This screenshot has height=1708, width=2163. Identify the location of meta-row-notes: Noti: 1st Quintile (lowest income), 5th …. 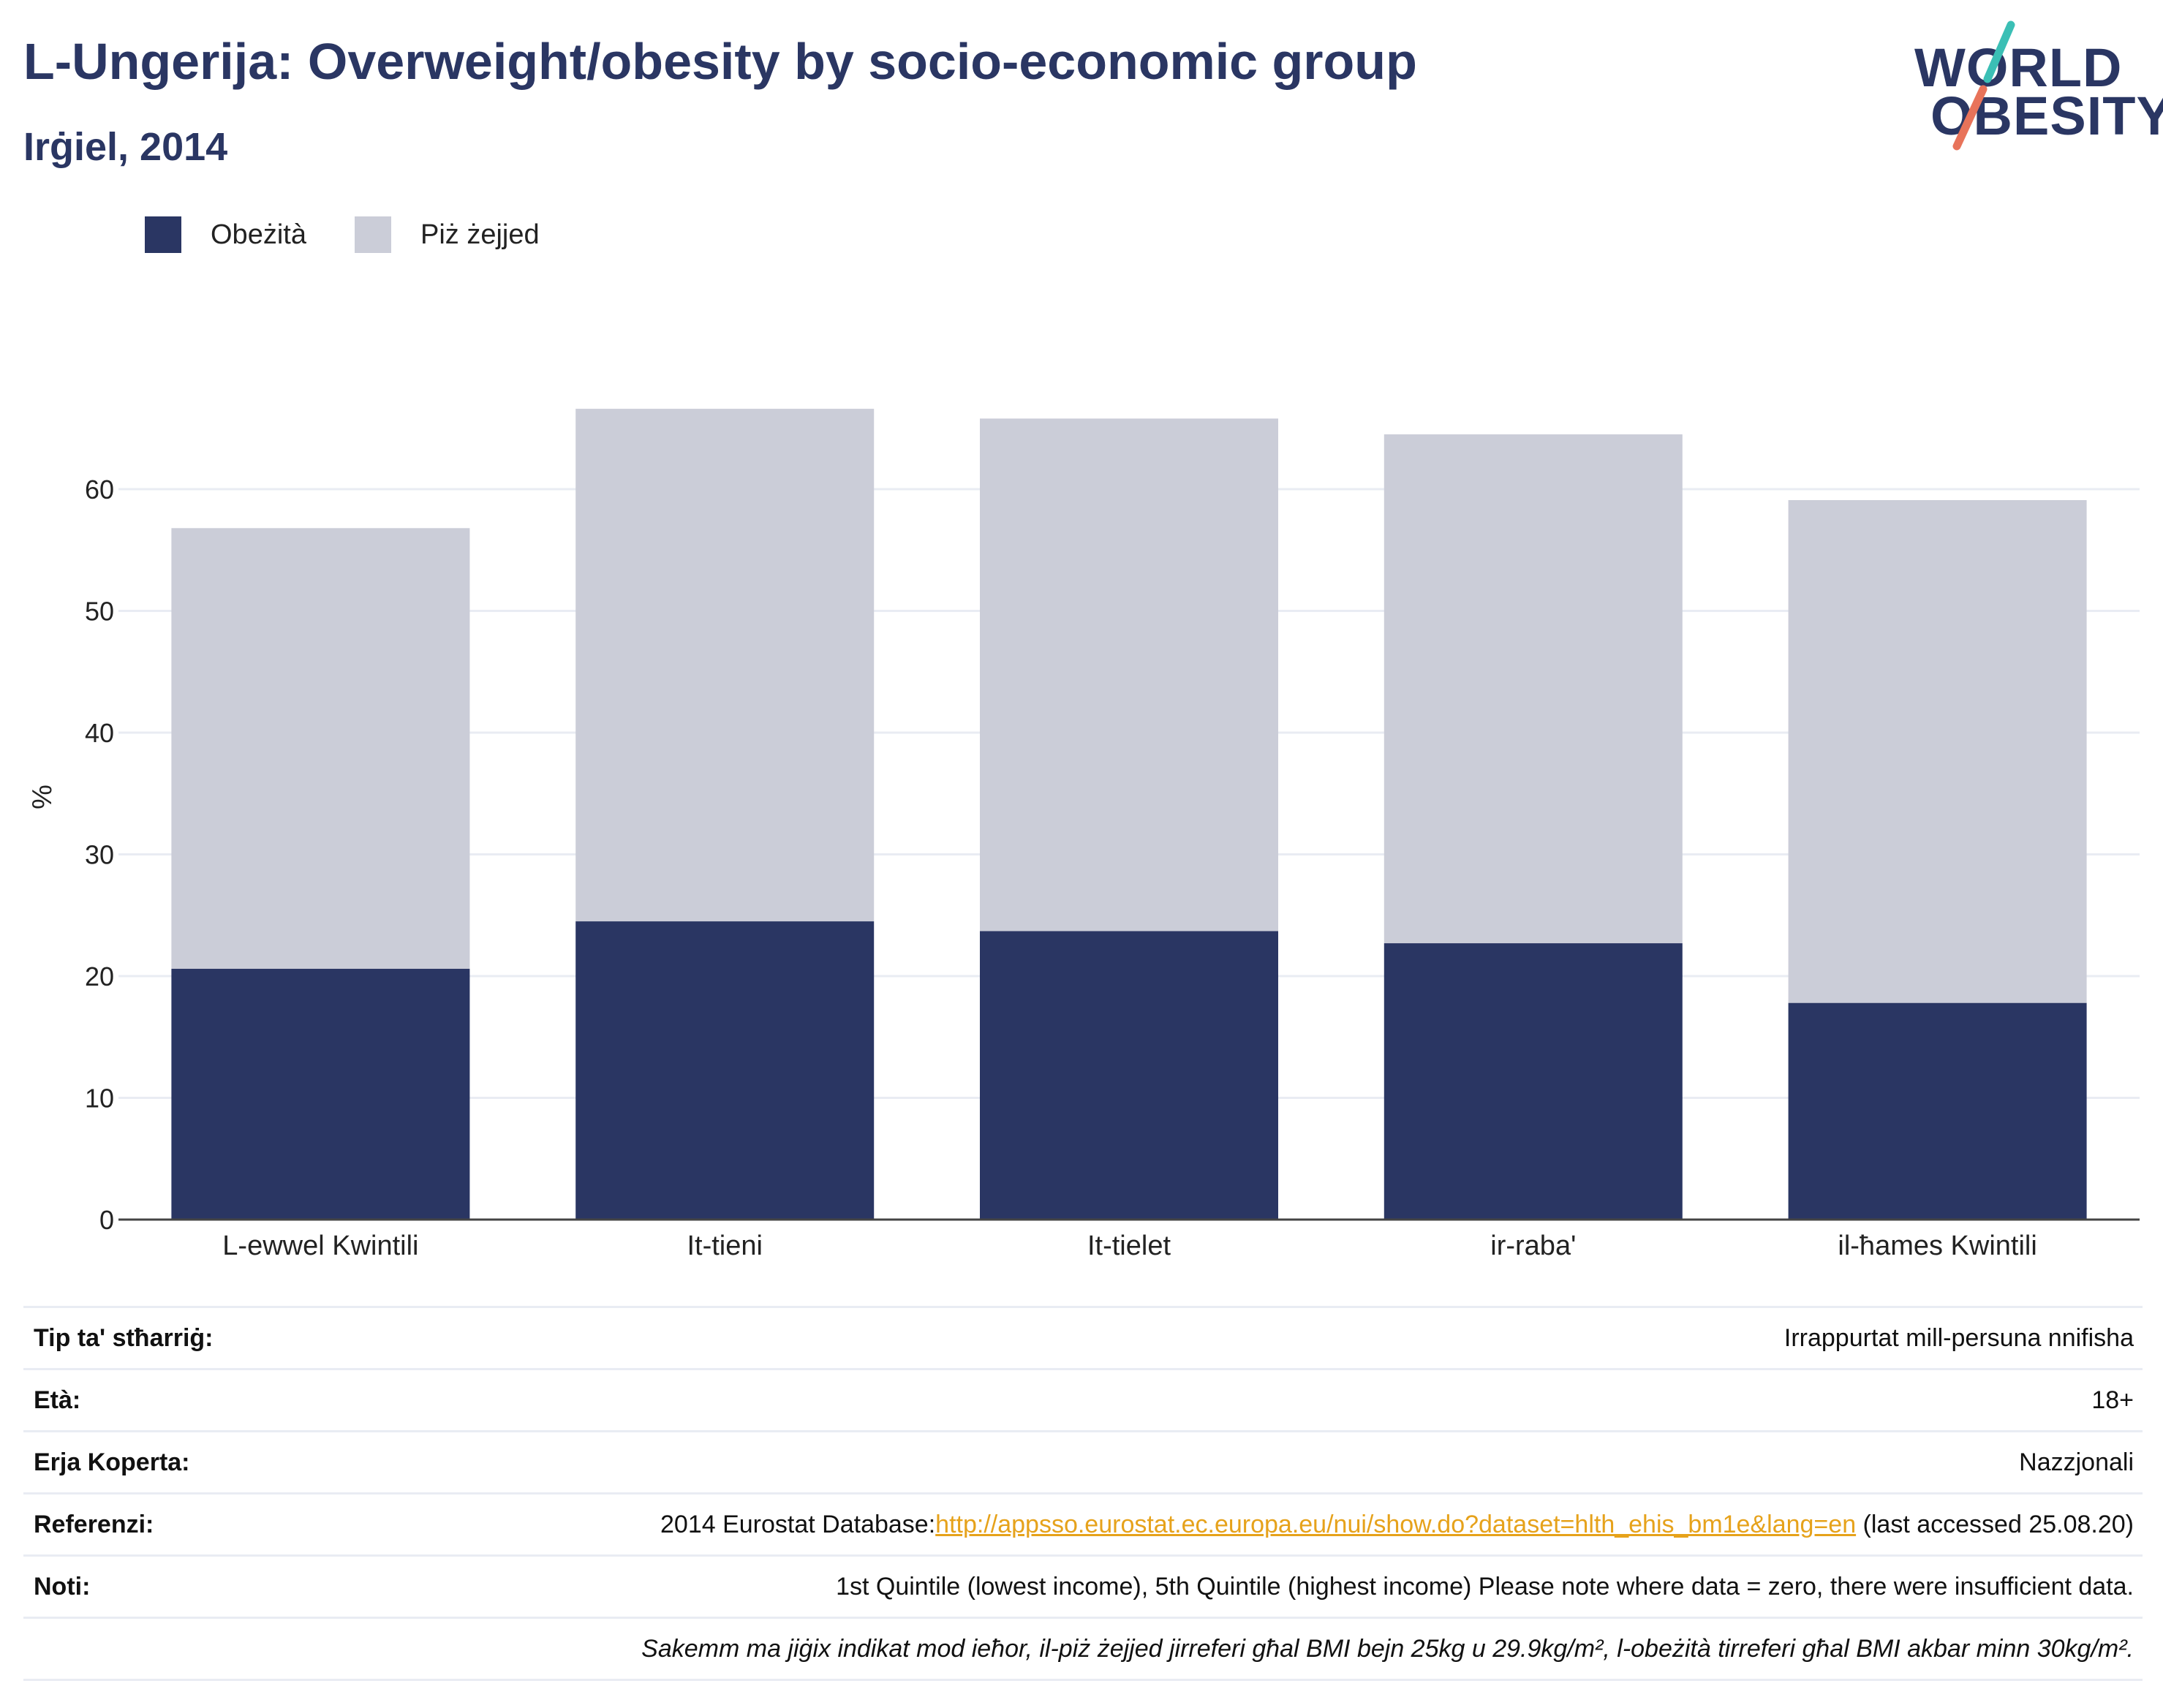
(1083, 1585).